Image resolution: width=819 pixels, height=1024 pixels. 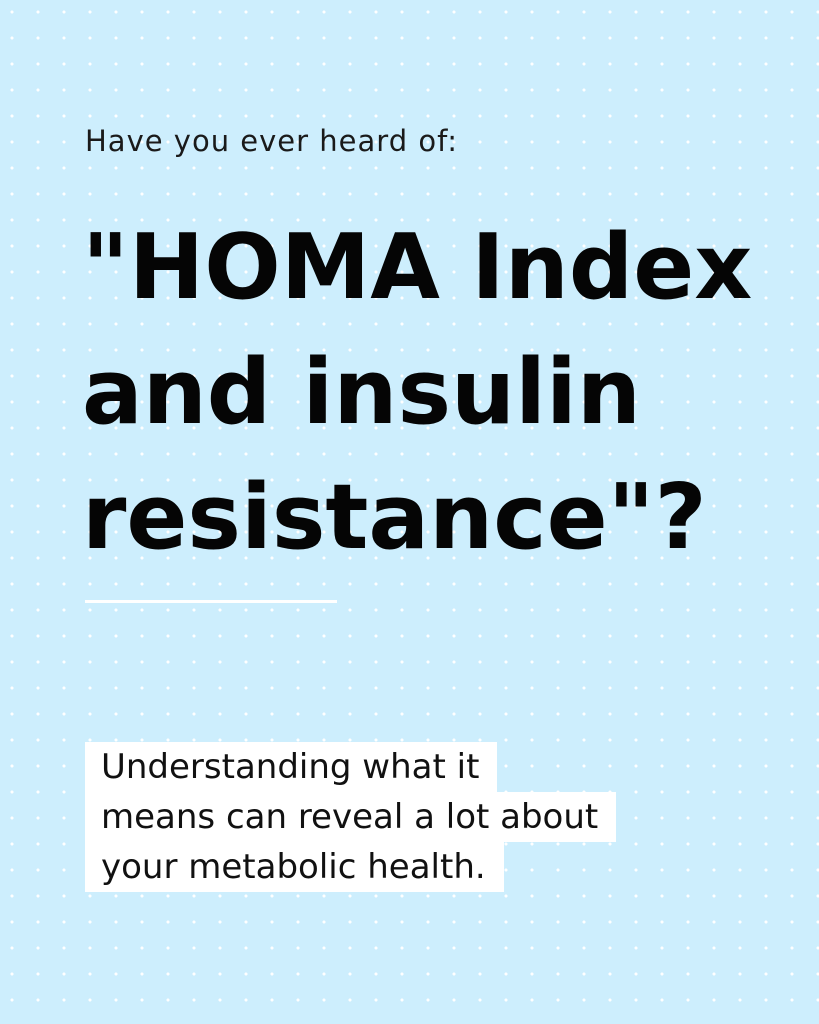 I want to click on body-line: means can reveal a lot about, so click(x=351, y=817).